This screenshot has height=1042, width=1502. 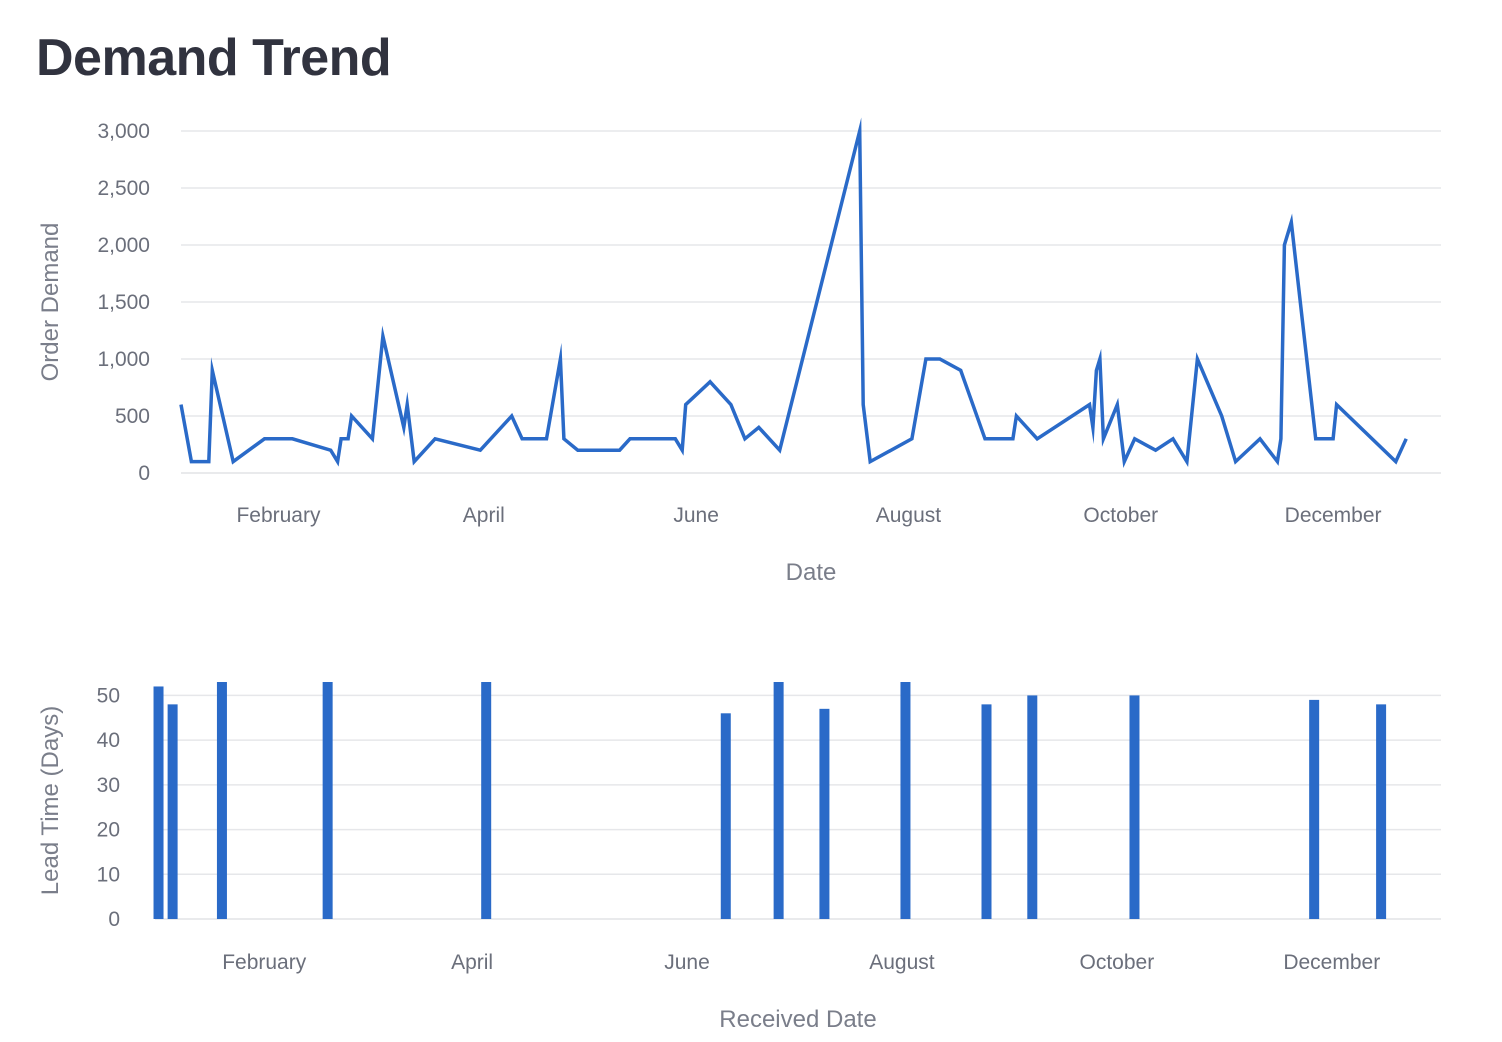 What do you see at coordinates (123, 245) in the screenshot?
I see `y-tick-label: 2,000` at bounding box center [123, 245].